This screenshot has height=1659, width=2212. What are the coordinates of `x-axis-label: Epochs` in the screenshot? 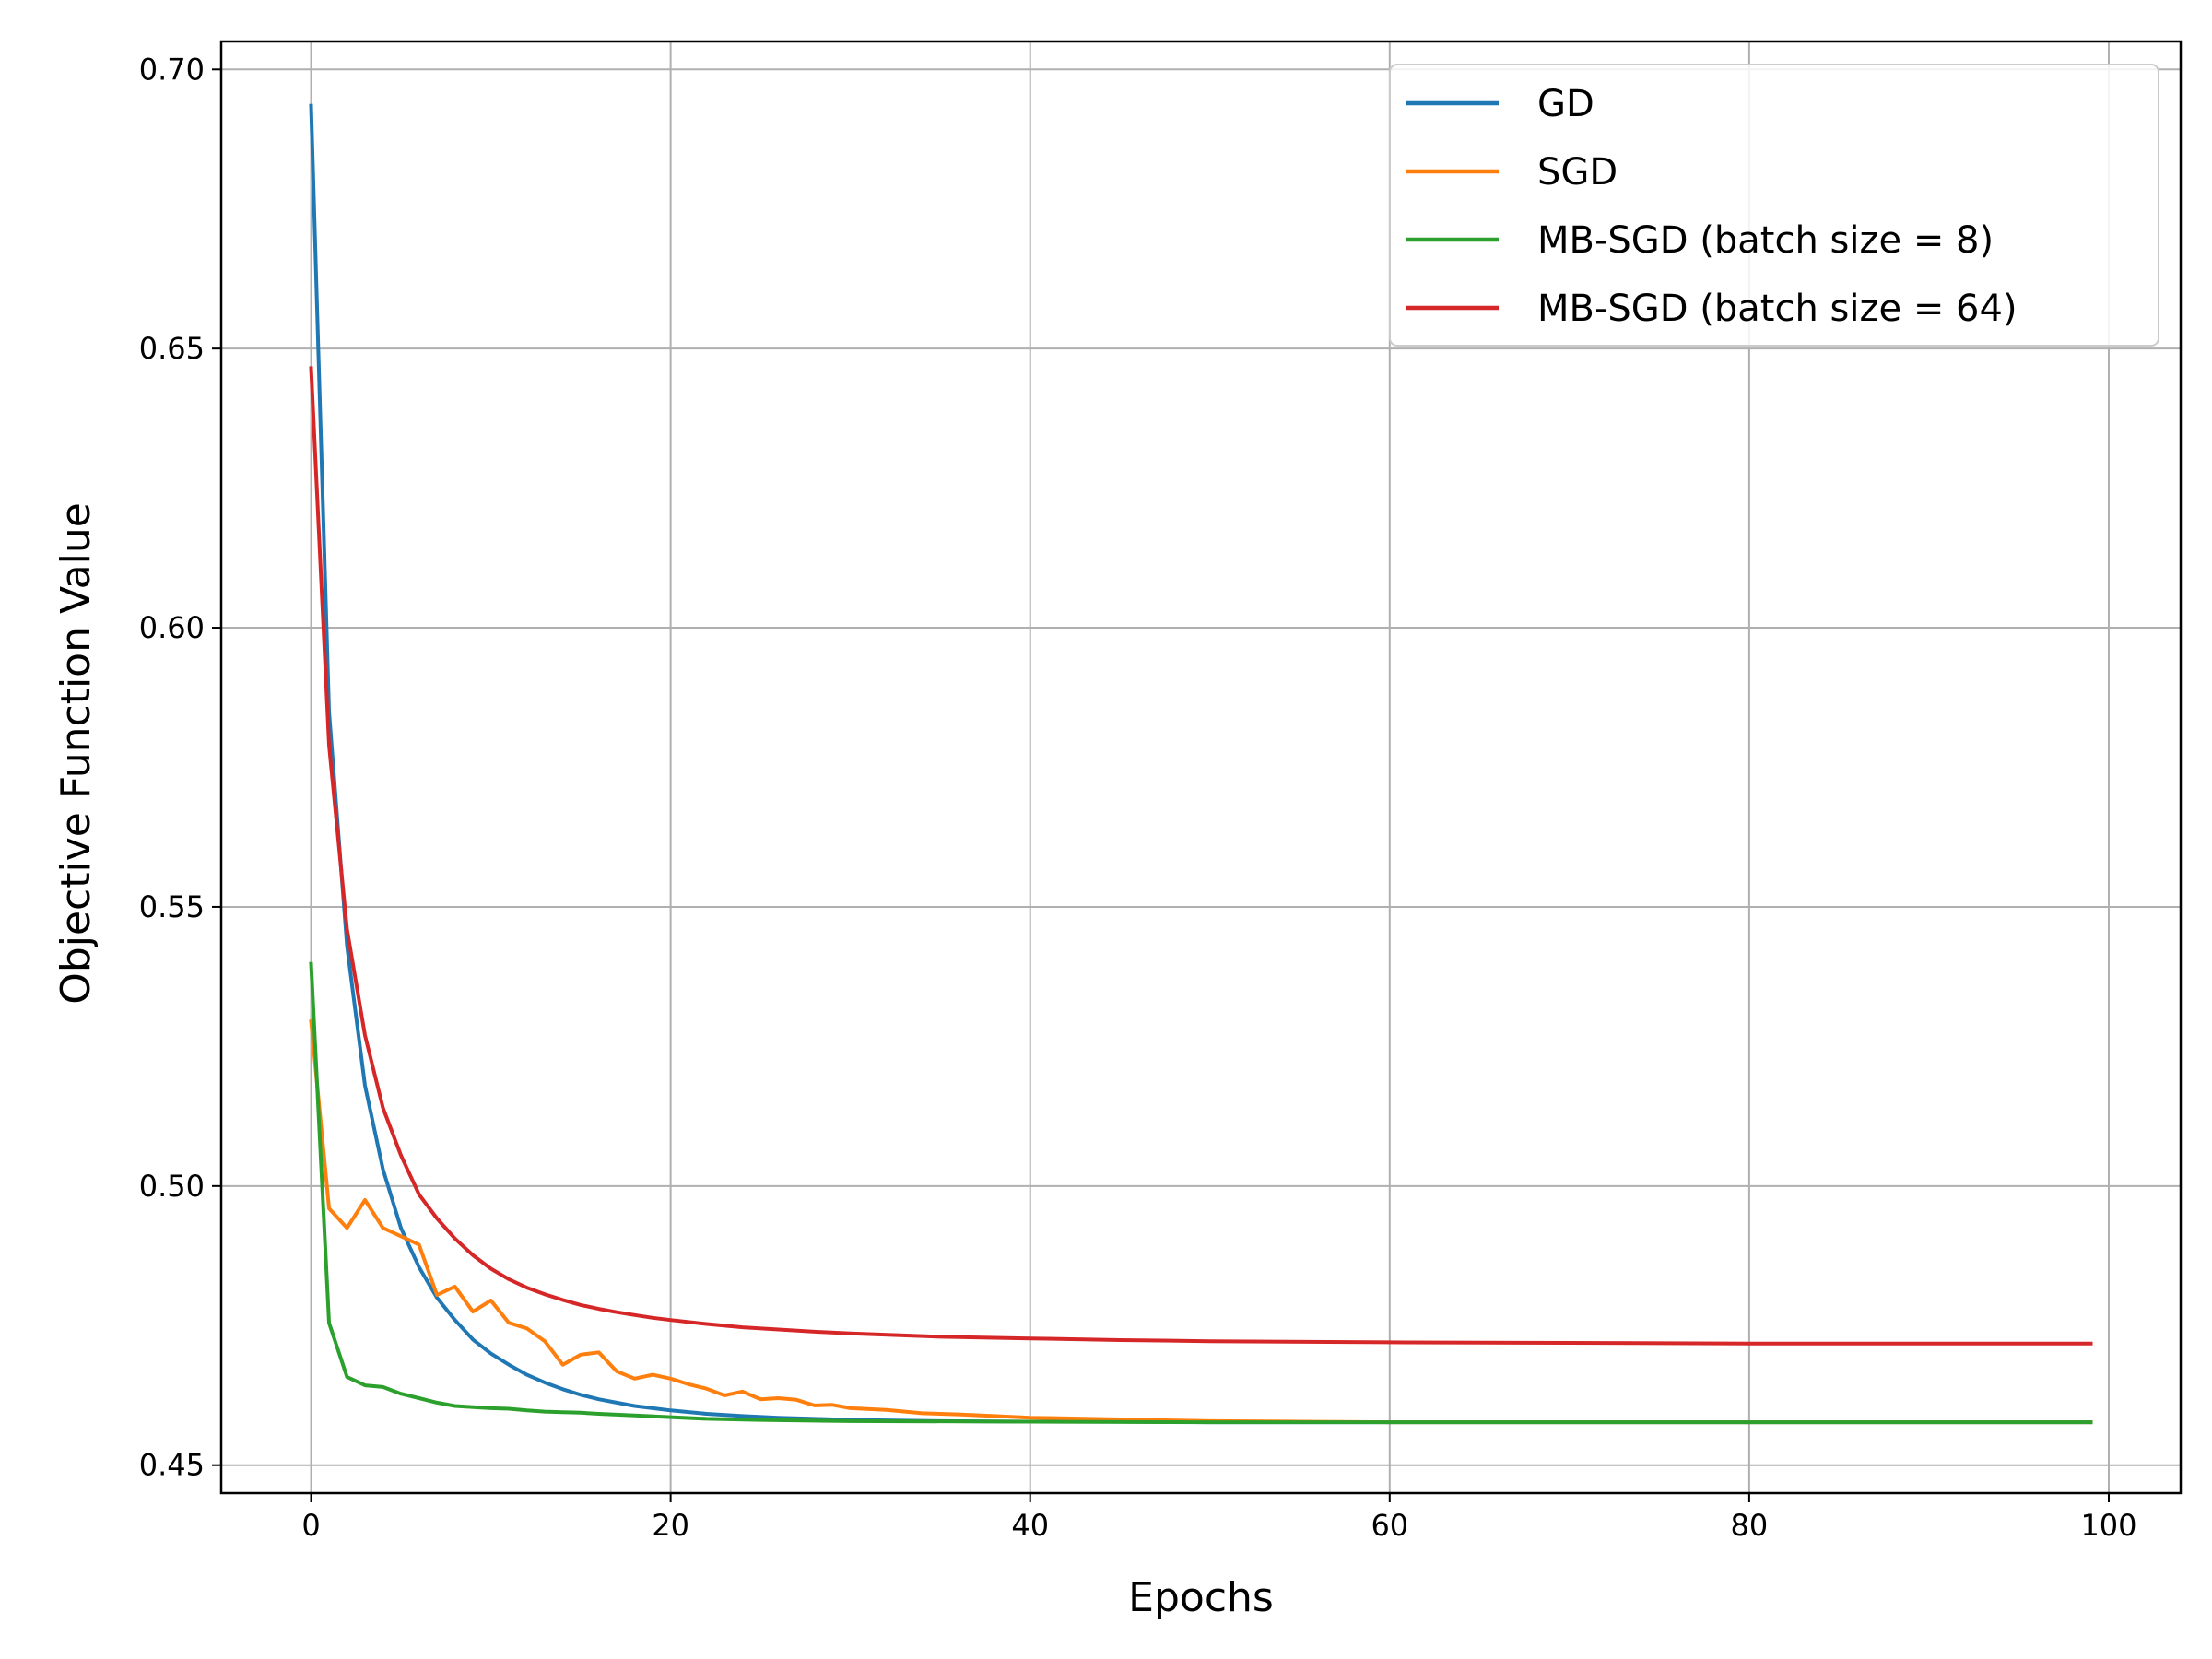 It's located at (1201, 1597).